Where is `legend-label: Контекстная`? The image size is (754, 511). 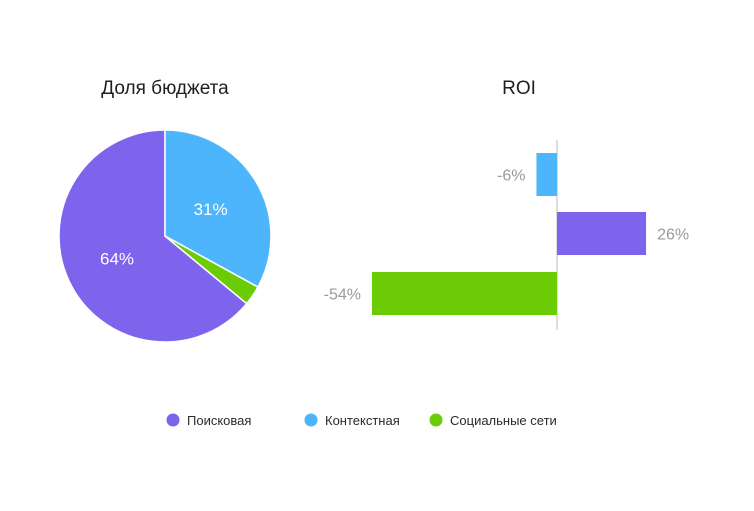
legend-label: Контекстная is located at coordinates (362, 420).